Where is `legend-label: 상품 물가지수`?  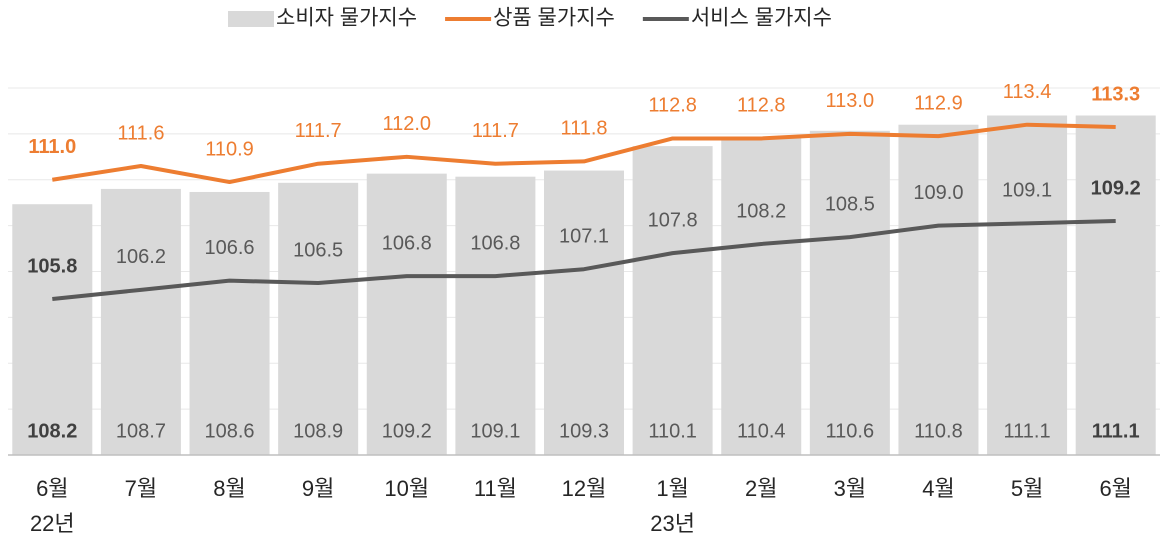
legend-label: 상품 물가지수 is located at coordinates (554, 18).